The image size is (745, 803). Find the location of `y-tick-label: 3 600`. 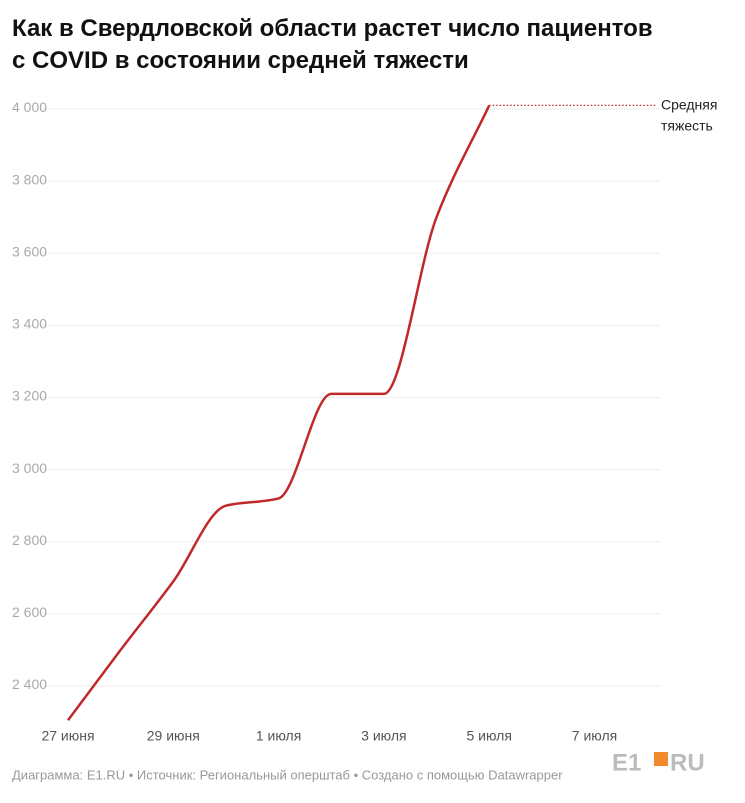

y-tick-label: 3 600 is located at coordinates (29, 251).